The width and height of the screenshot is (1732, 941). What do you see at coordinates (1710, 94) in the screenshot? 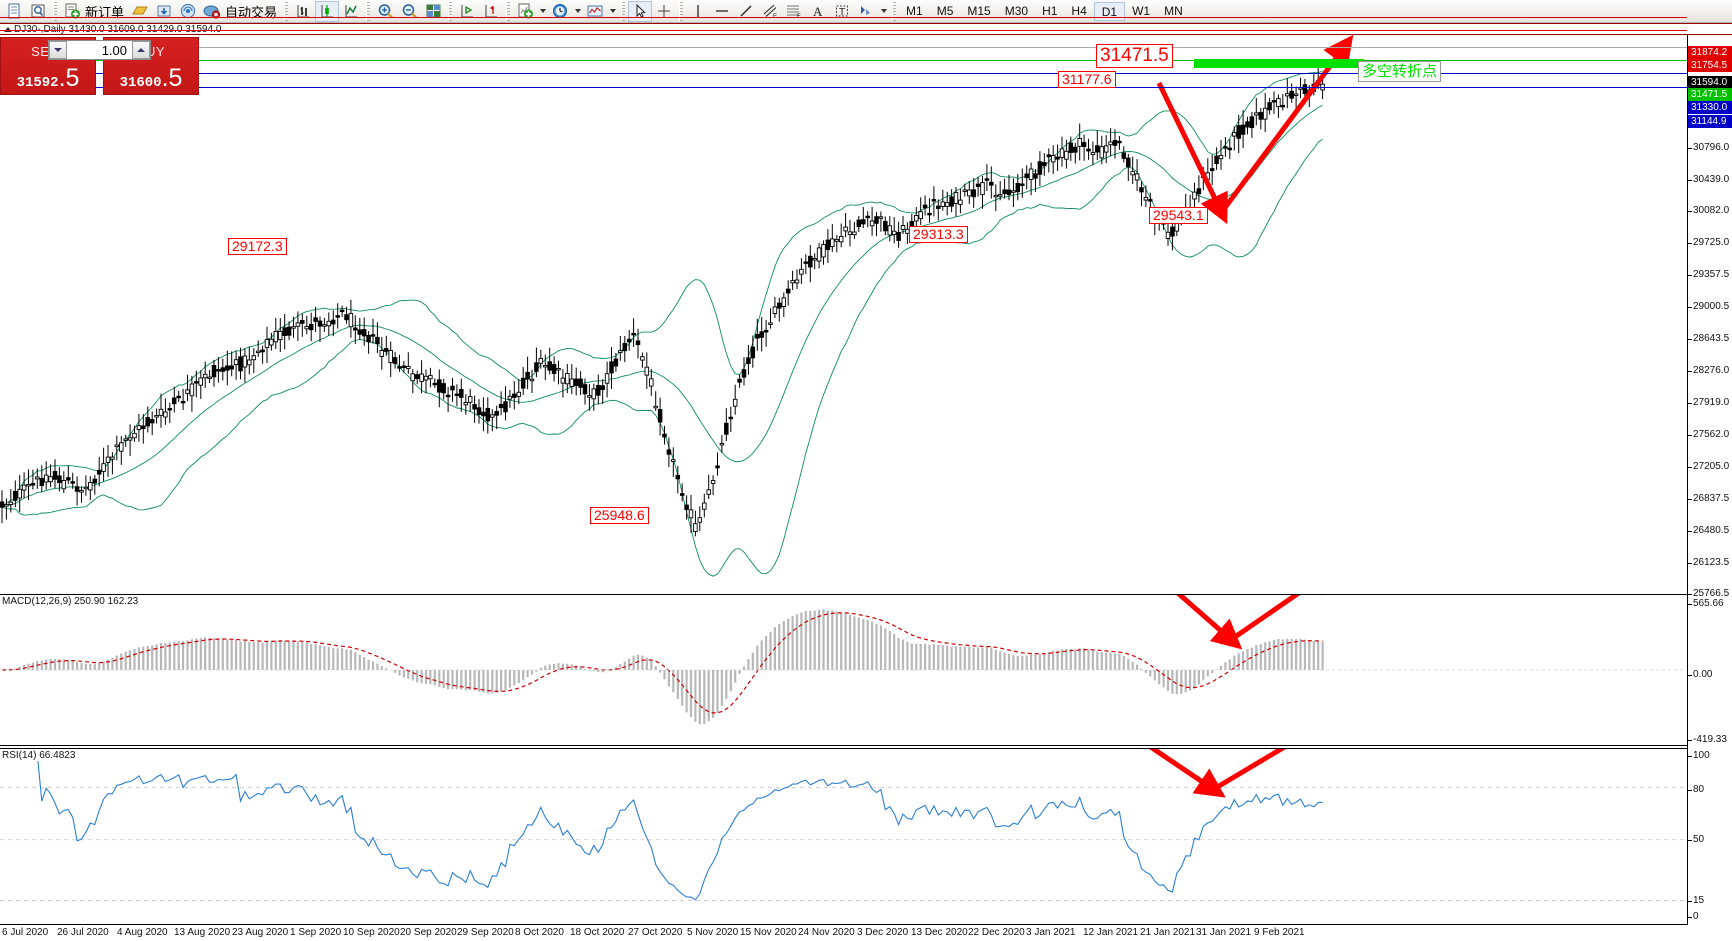
I see `price-label-31471-5: 31471.5` at bounding box center [1710, 94].